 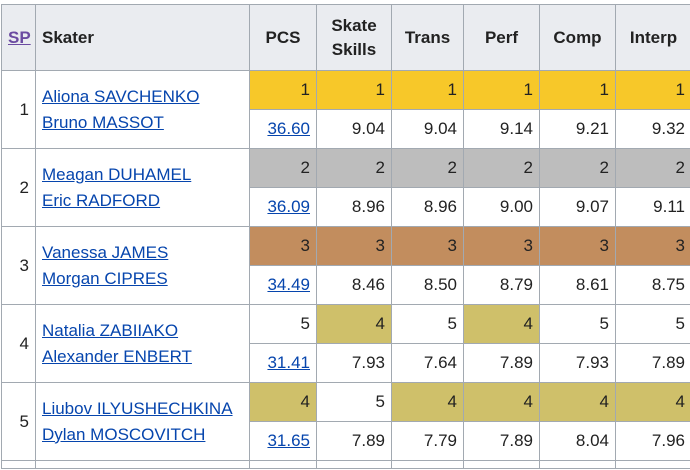 What do you see at coordinates (121, 96) in the screenshot?
I see `skater-link-1: Aliona SAVCHENKO` at bounding box center [121, 96].